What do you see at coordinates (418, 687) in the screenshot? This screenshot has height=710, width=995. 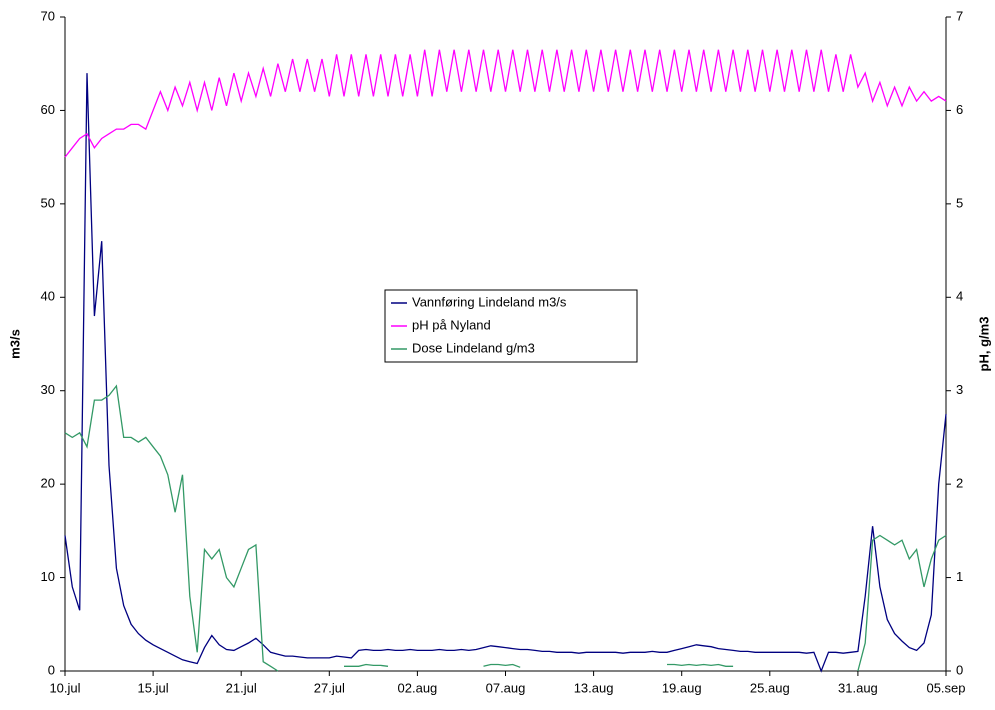 I see `x-tick-label: 02.aug` at bounding box center [418, 687].